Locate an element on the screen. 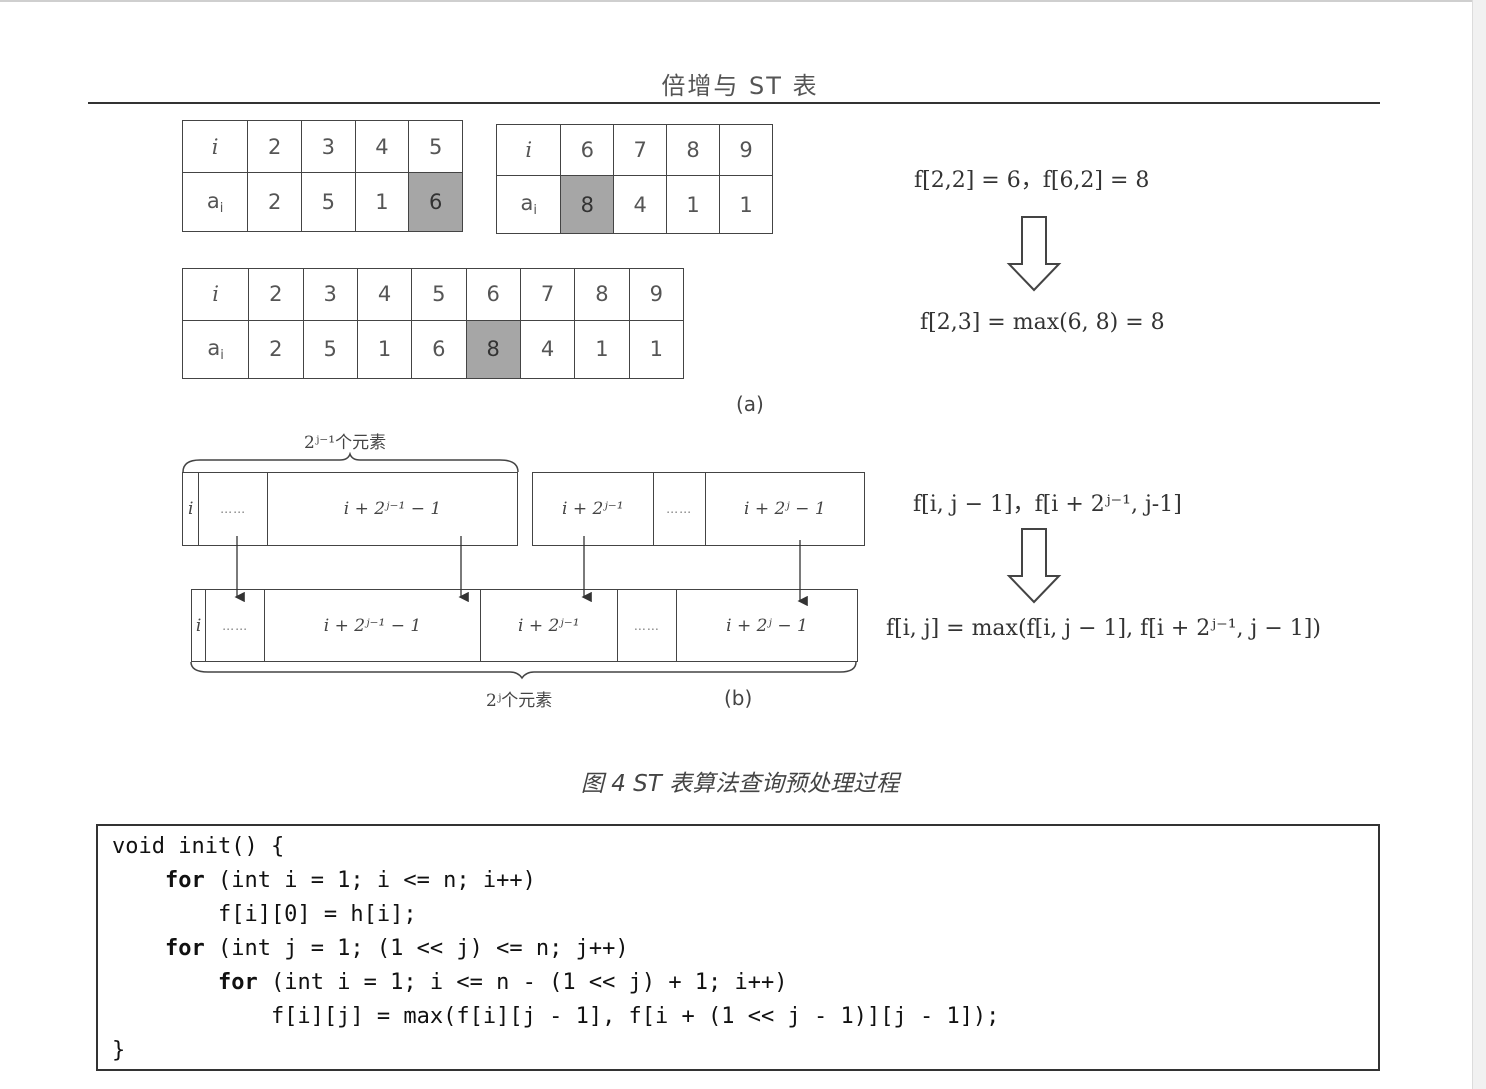 This screenshot has height=1089, width=1486. code-line: f[i][0] = h[i]; is located at coordinates (264, 914).